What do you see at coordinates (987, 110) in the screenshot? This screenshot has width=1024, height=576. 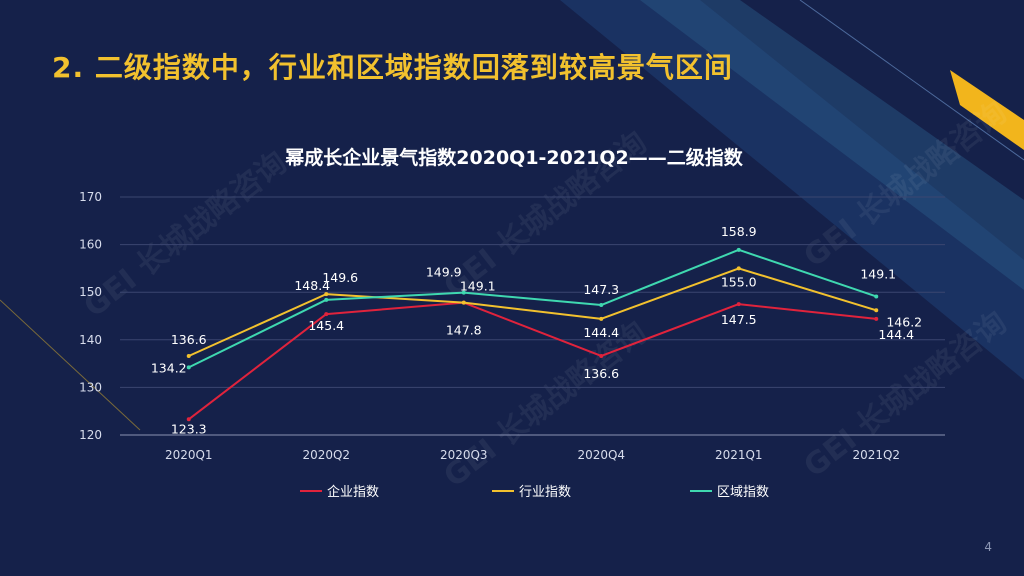 I see `yellow-accent-stripe` at bounding box center [987, 110].